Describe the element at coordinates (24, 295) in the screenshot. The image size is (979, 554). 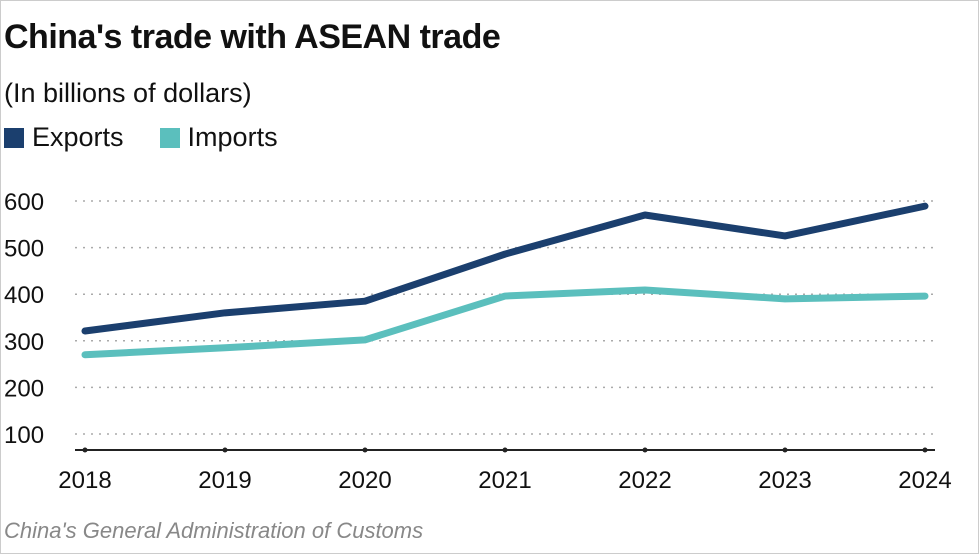
I see `y-tick-label: 400` at that location.